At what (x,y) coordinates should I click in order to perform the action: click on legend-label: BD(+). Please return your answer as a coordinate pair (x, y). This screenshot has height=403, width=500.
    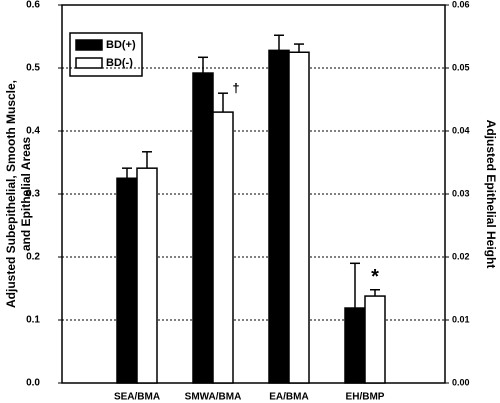
    Looking at the image, I should click on (121, 45).